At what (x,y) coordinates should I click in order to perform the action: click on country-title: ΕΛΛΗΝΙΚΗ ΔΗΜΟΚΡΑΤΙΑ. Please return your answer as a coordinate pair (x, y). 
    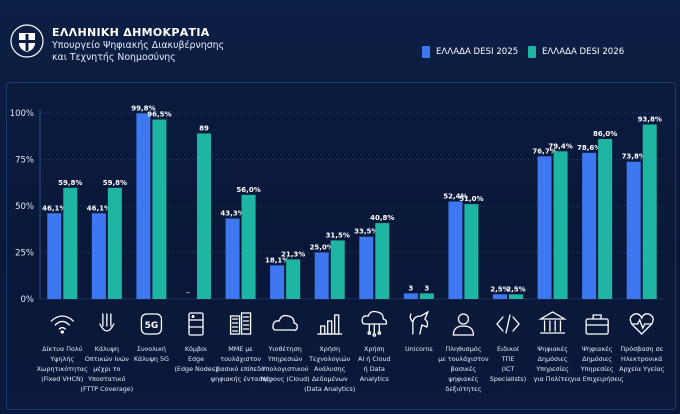
    Looking at the image, I should click on (131, 32).